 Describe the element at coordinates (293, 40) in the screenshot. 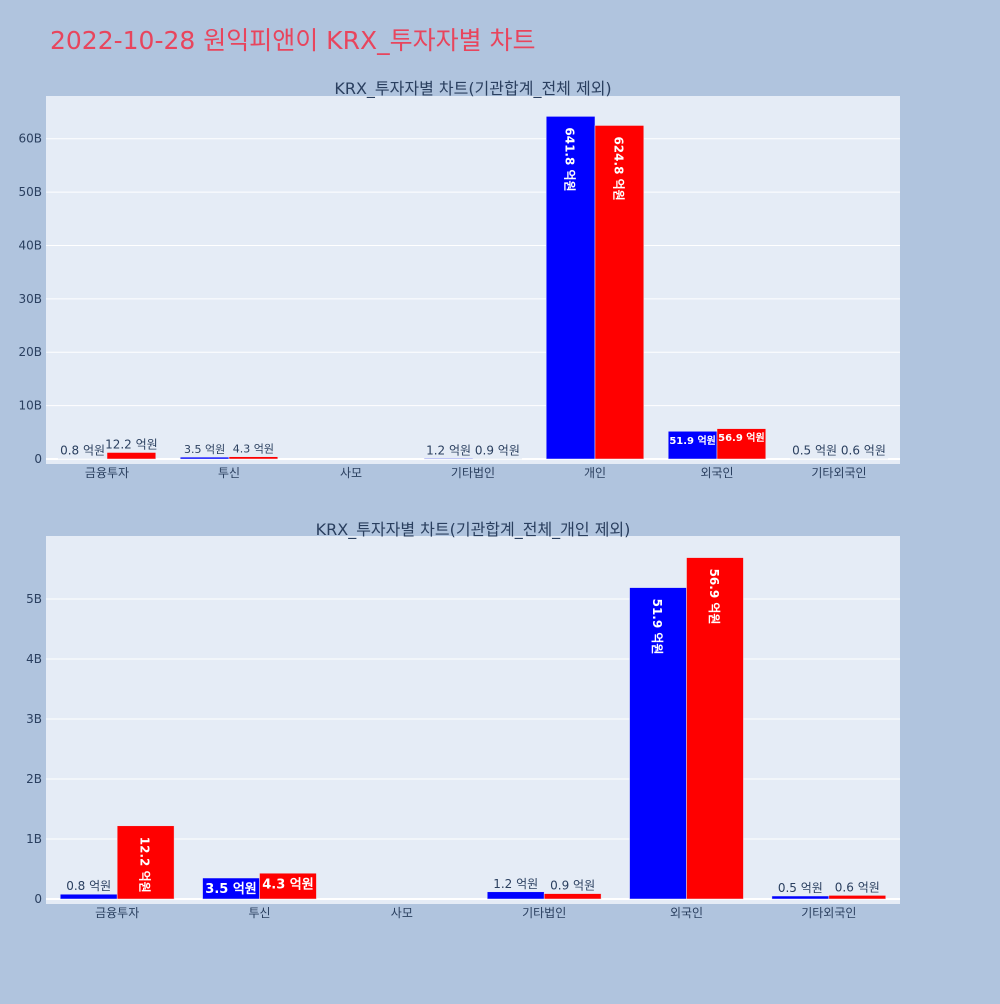

I see `page-title: 2022-10-28 원익피앤이 KRX_투자자별 차트` at that location.